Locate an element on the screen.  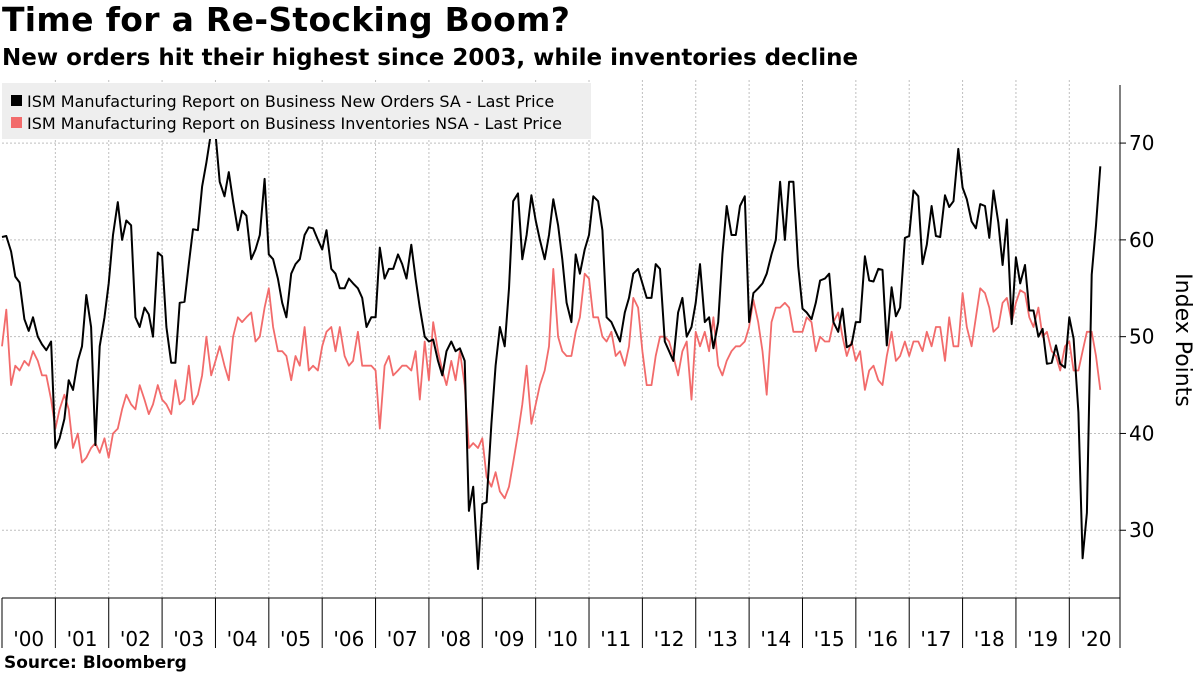
x-tick-label: '12 is located at coordinates (669, 639).